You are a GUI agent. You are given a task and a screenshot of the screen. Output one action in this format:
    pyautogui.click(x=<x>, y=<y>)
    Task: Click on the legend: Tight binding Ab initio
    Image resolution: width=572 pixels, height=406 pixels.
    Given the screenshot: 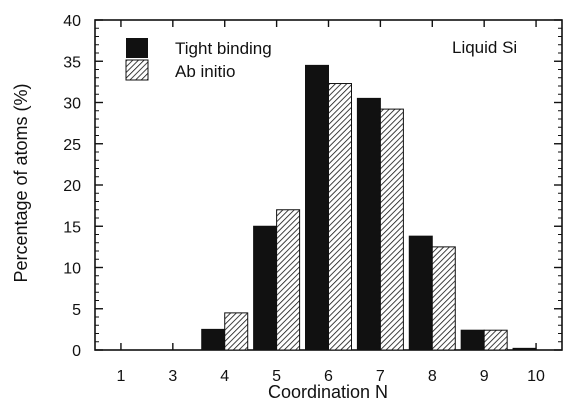 What is the action you would take?
    pyautogui.click(x=198, y=59)
    